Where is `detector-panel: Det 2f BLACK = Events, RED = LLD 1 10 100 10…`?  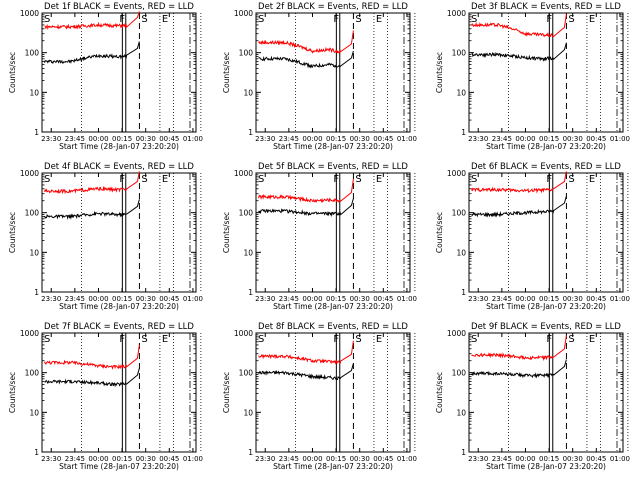 detector-panel: Det 2f BLACK = Events, RED = LLD 1 10 100 10… is located at coordinates (319, 76).